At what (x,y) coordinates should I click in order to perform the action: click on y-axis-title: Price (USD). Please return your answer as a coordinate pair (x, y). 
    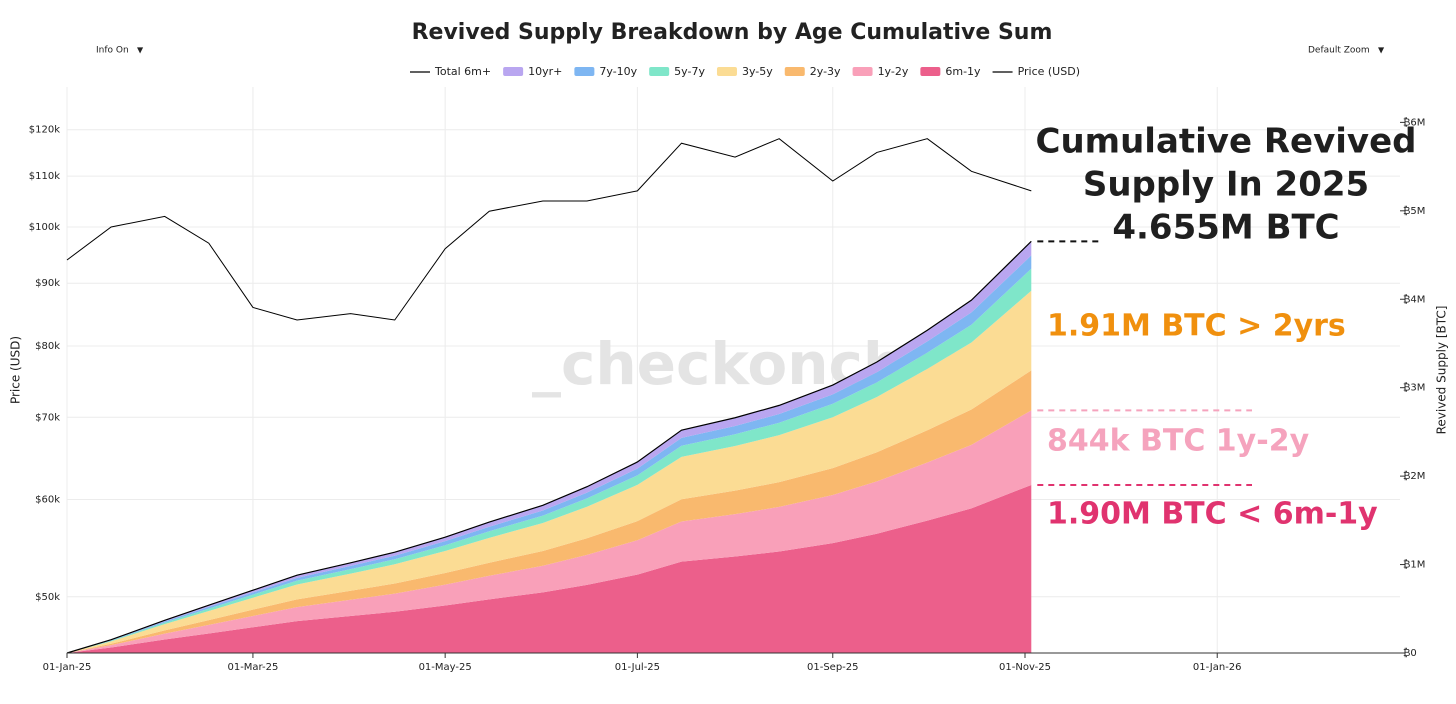
    Looking at the image, I should click on (16, 370).